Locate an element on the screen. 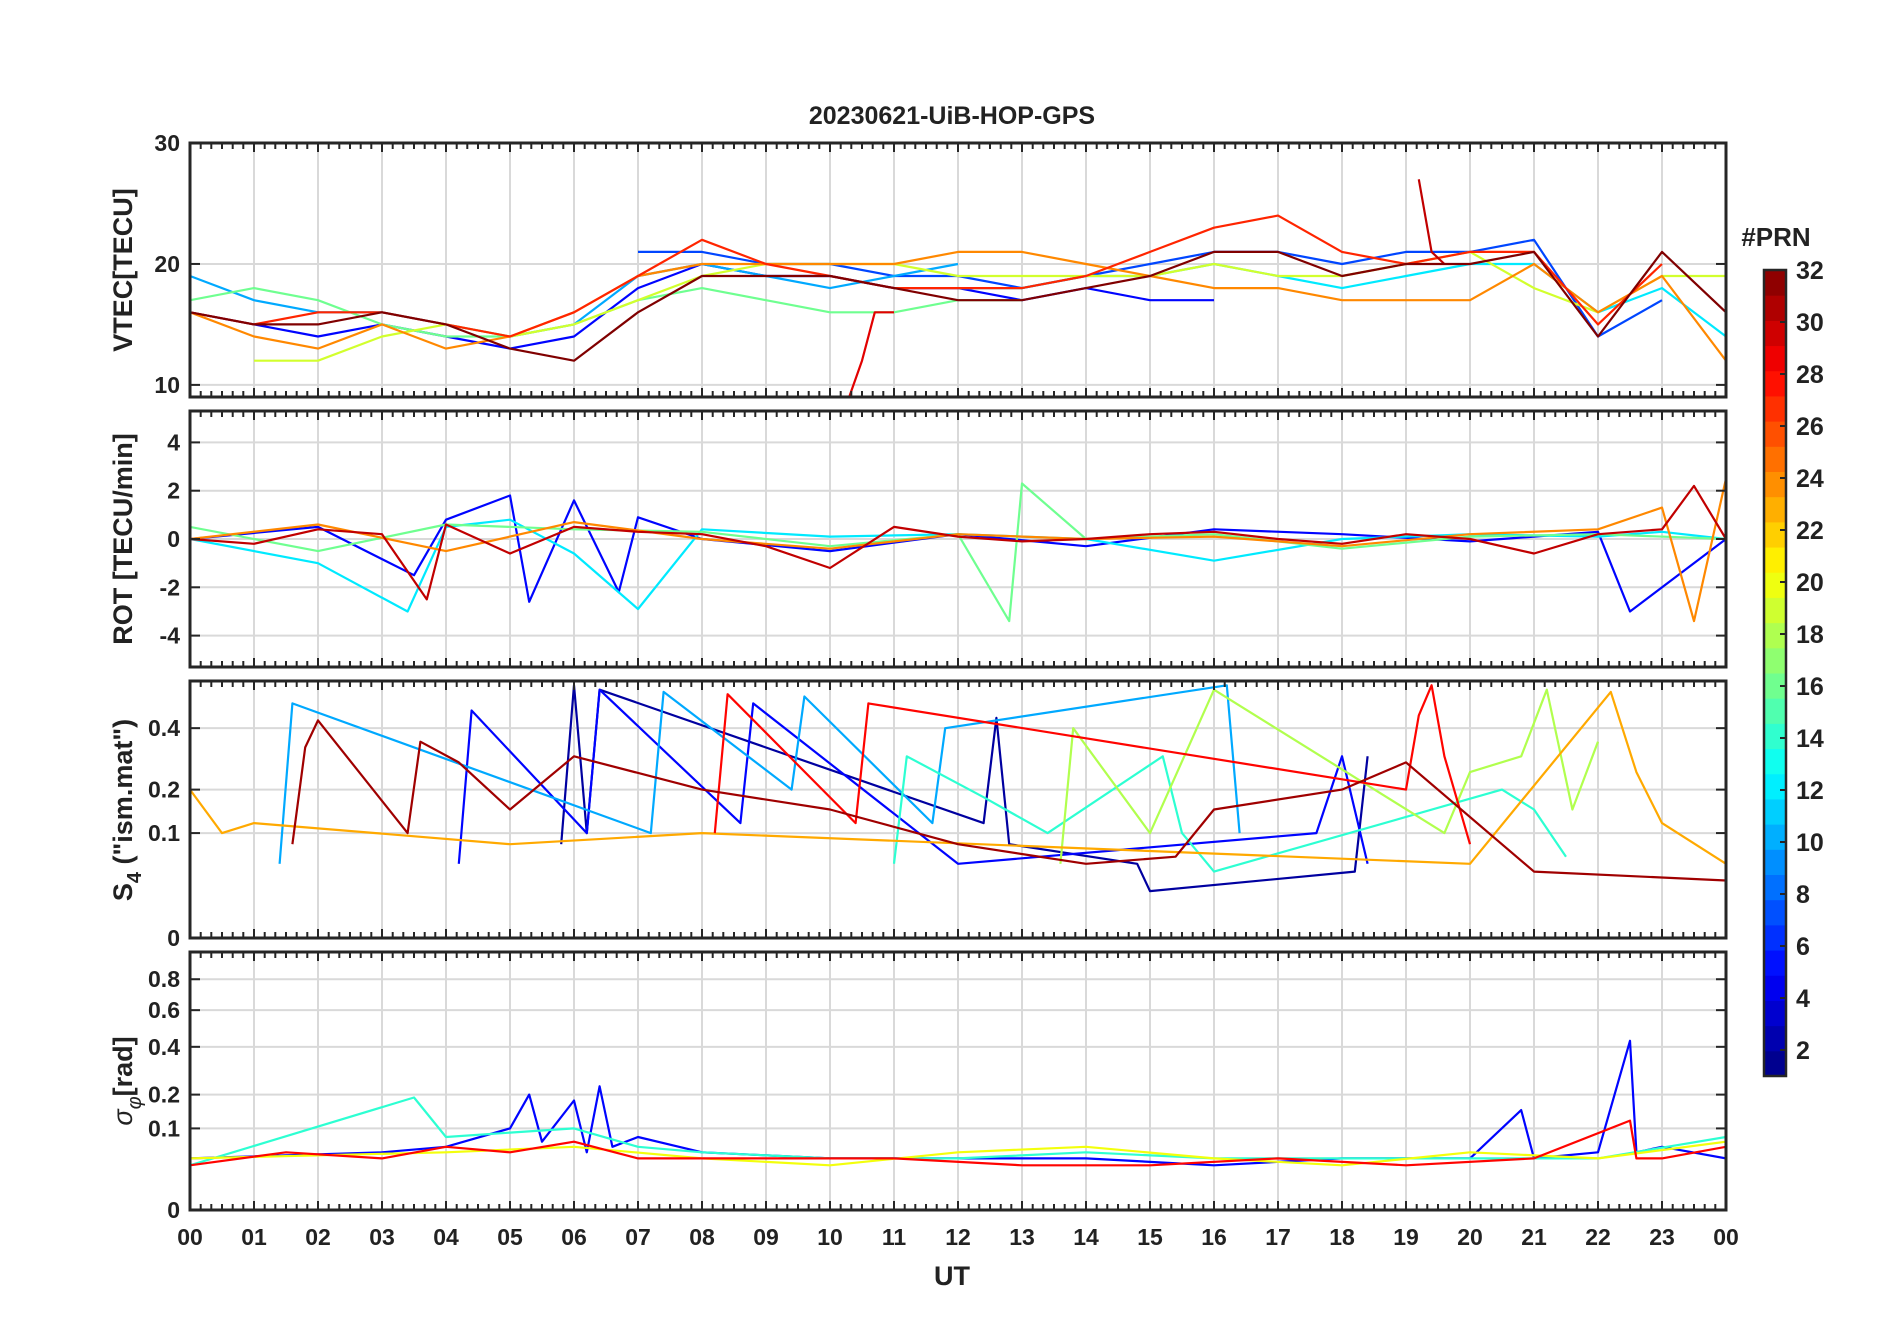 This screenshot has width=1902, height=1330. x-tick-label: 18 is located at coordinates (1342, 1237).